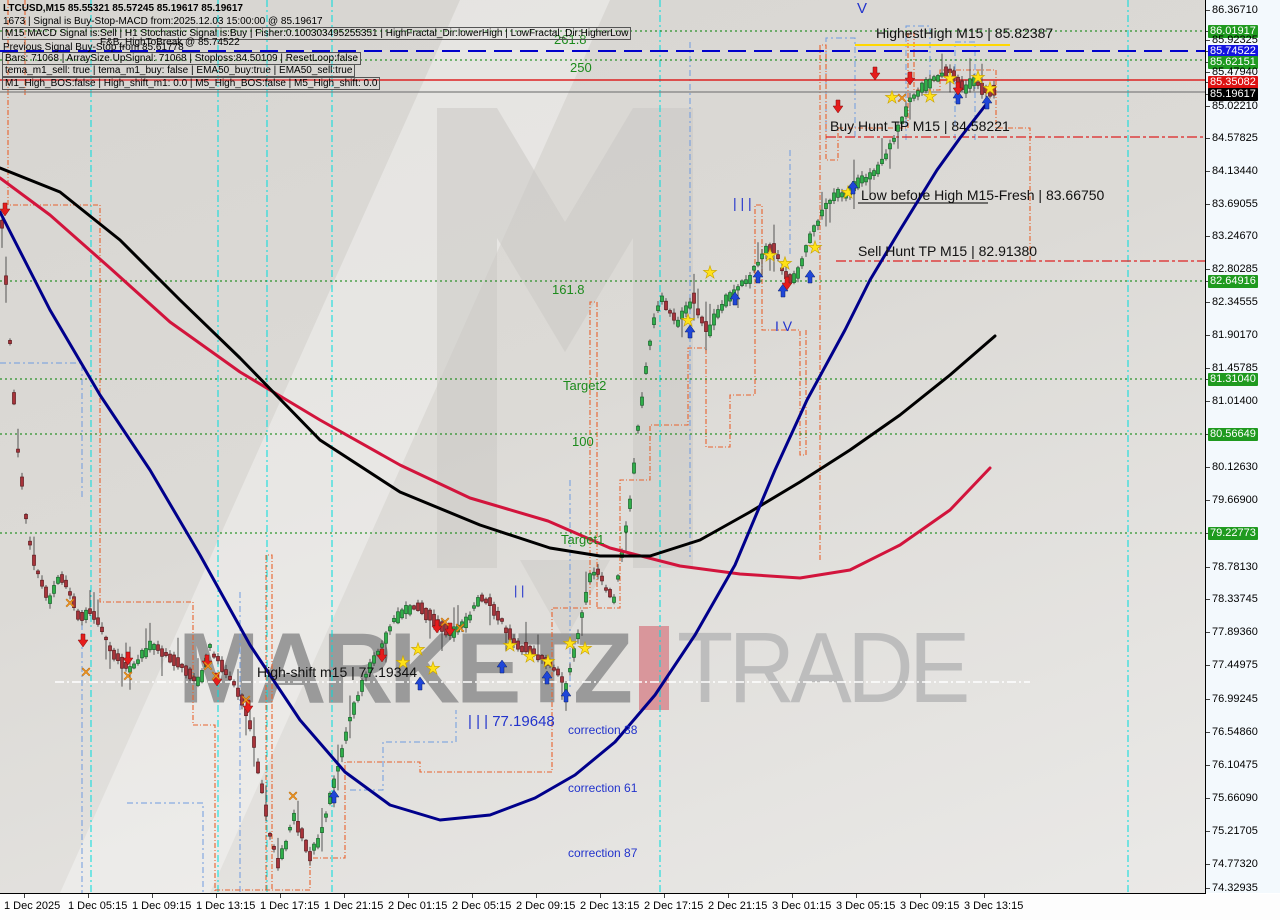 This screenshot has width=1280, height=920. Describe the element at coordinates (925, 296) in the screenshot. I see `trailing-stop-line` at that location.